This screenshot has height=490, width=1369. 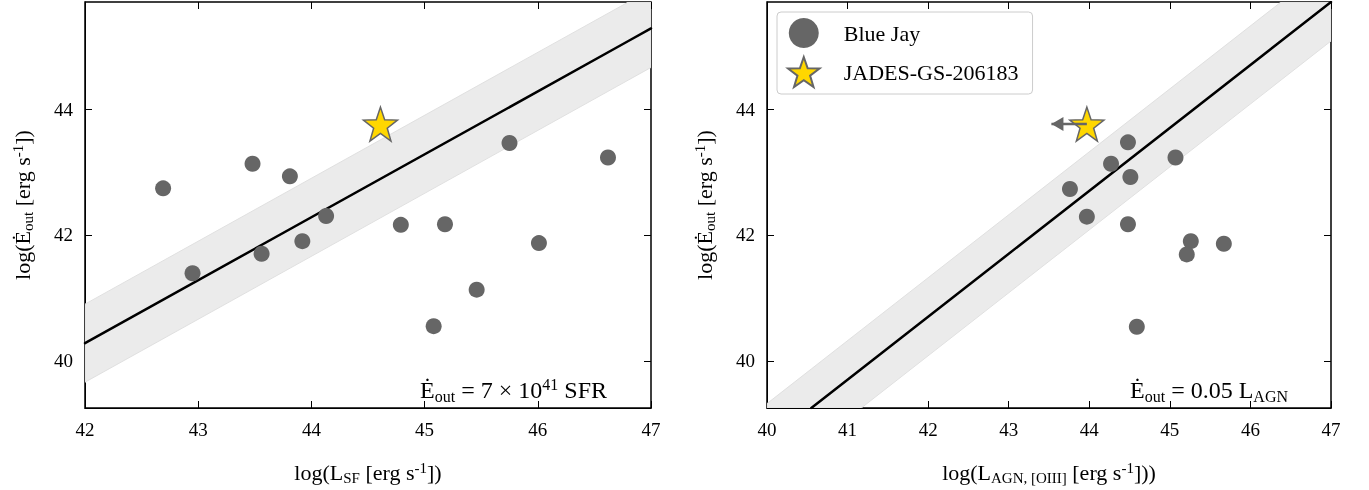 What do you see at coordinates (848, 429) in the screenshot?
I see `x-tick-label: 41` at bounding box center [848, 429].